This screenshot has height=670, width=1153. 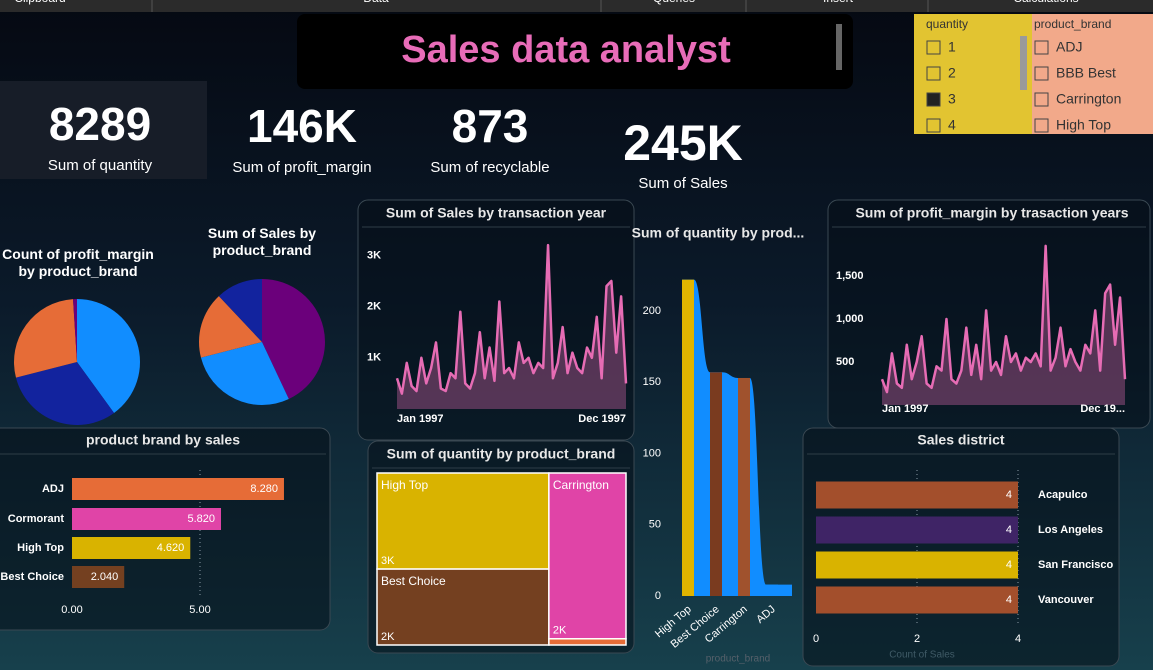 What do you see at coordinates (1045, 2) in the screenshot?
I see `ribbon-tab: Calculations` at bounding box center [1045, 2].